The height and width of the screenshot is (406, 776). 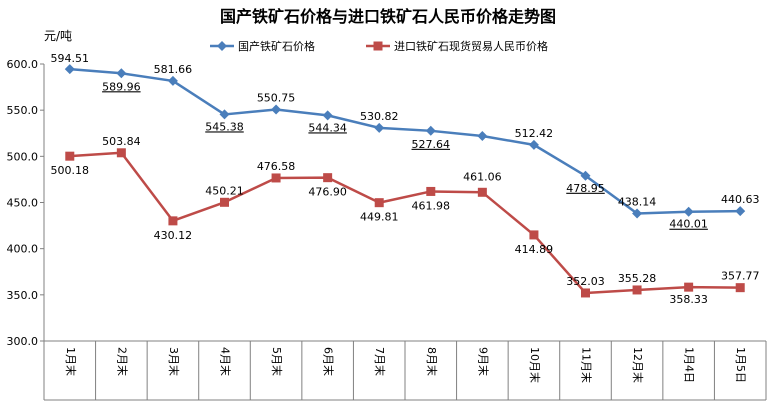 What do you see at coordinates (121, 141) in the screenshot?
I see `data-label: 503.84` at bounding box center [121, 141].